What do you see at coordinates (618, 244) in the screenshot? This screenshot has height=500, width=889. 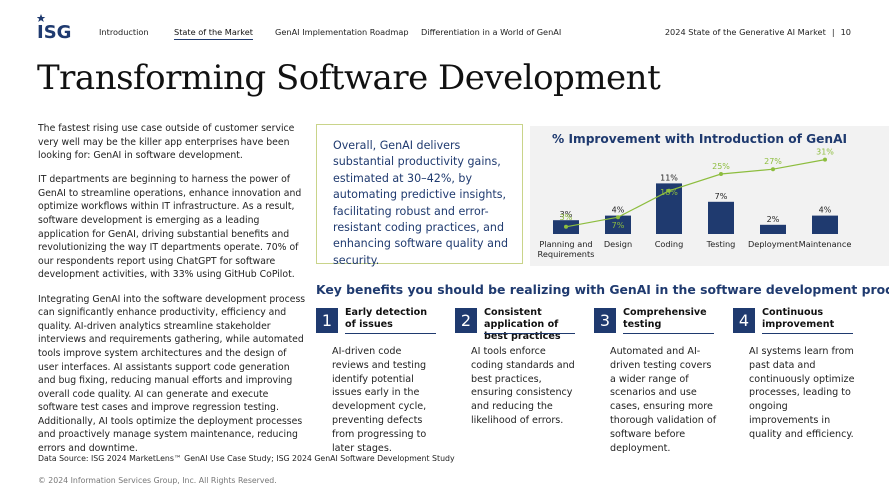 I see `category-label: Design` at bounding box center [618, 244].